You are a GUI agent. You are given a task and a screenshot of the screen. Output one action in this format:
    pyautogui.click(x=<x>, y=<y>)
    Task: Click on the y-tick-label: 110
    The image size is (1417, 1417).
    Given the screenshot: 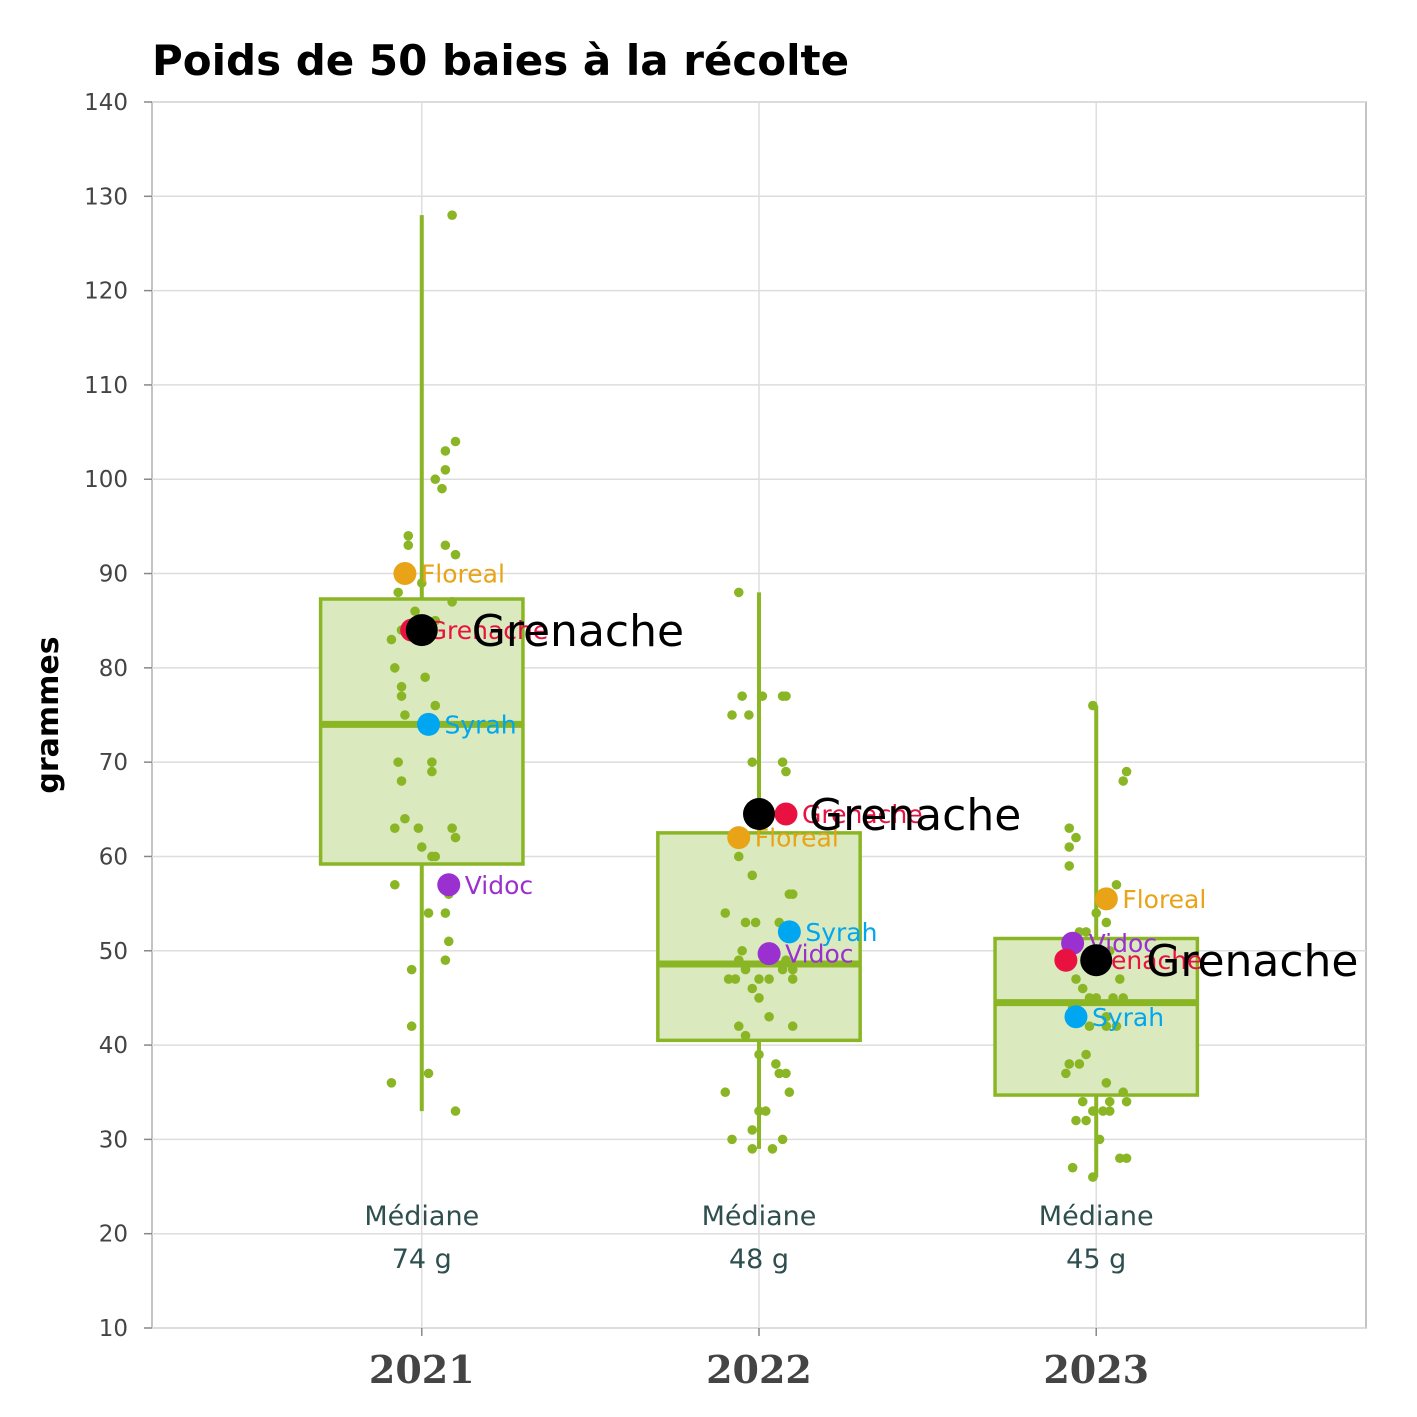 What is the action you would take?
    pyautogui.click(x=106, y=386)
    